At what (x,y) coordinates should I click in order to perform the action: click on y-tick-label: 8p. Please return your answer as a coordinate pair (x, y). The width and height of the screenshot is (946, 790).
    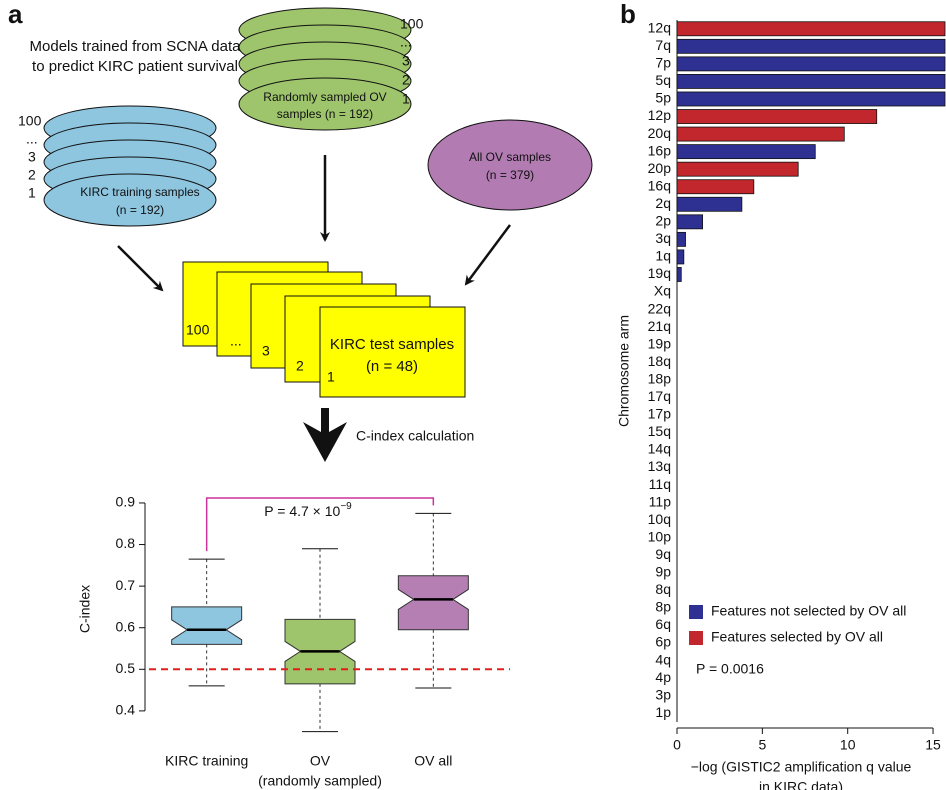
    Looking at the image, I should click on (663, 607).